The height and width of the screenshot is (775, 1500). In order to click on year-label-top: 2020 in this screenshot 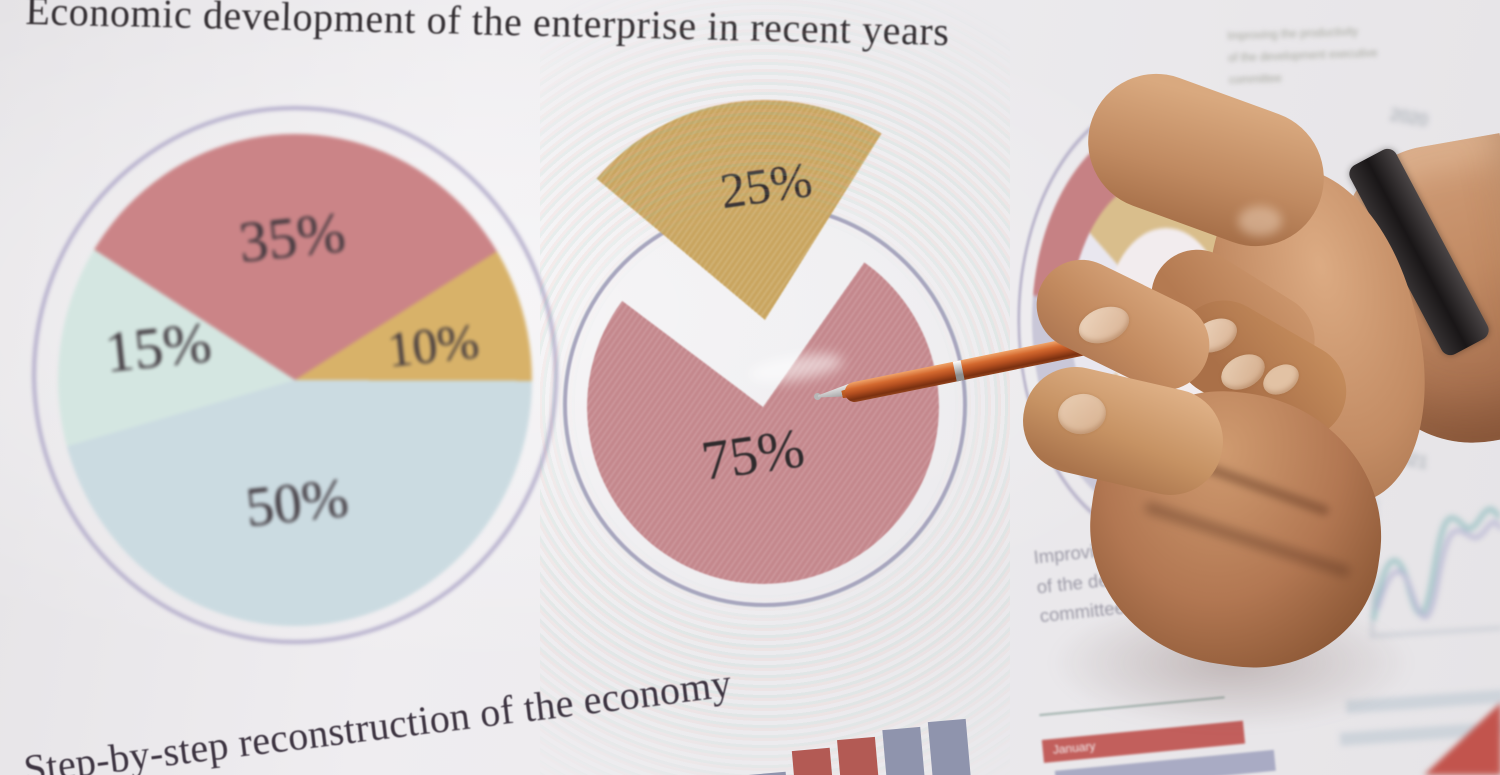, I will do `click(1409, 117)`.